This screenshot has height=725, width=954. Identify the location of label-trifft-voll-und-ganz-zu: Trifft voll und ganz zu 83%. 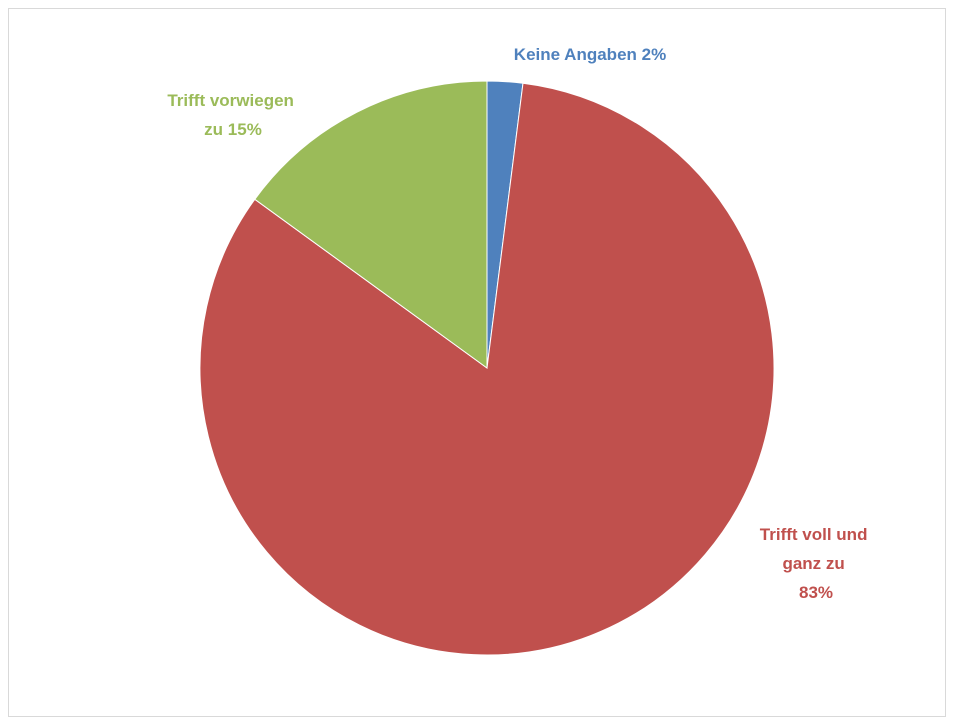
(816, 563).